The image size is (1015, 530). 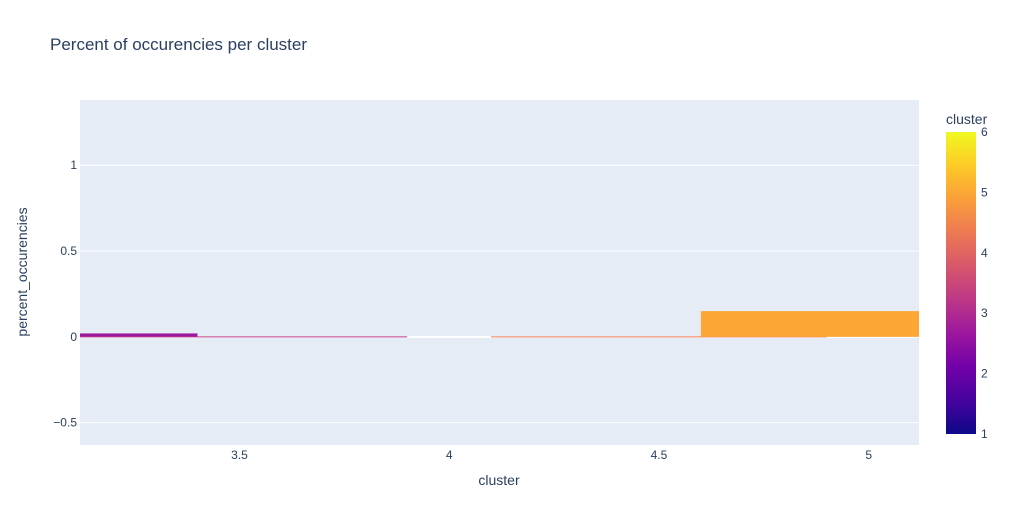 What do you see at coordinates (967, 119) in the screenshot?
I see `colorbar-title: cluster` at bounding box center [967, 119].